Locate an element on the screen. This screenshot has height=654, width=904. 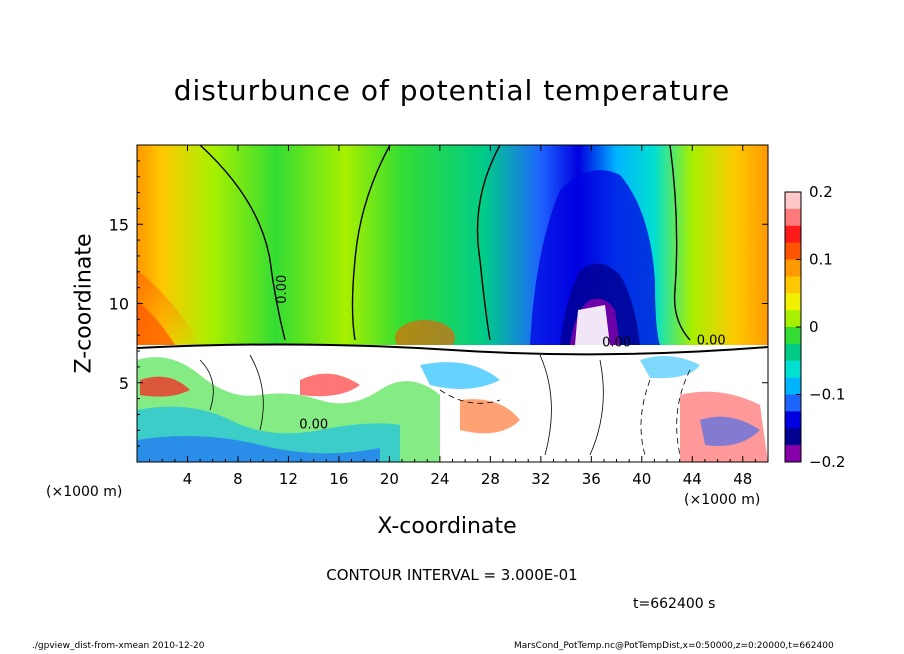
x-tick-label: 40 is located at coordinates (641, 479).